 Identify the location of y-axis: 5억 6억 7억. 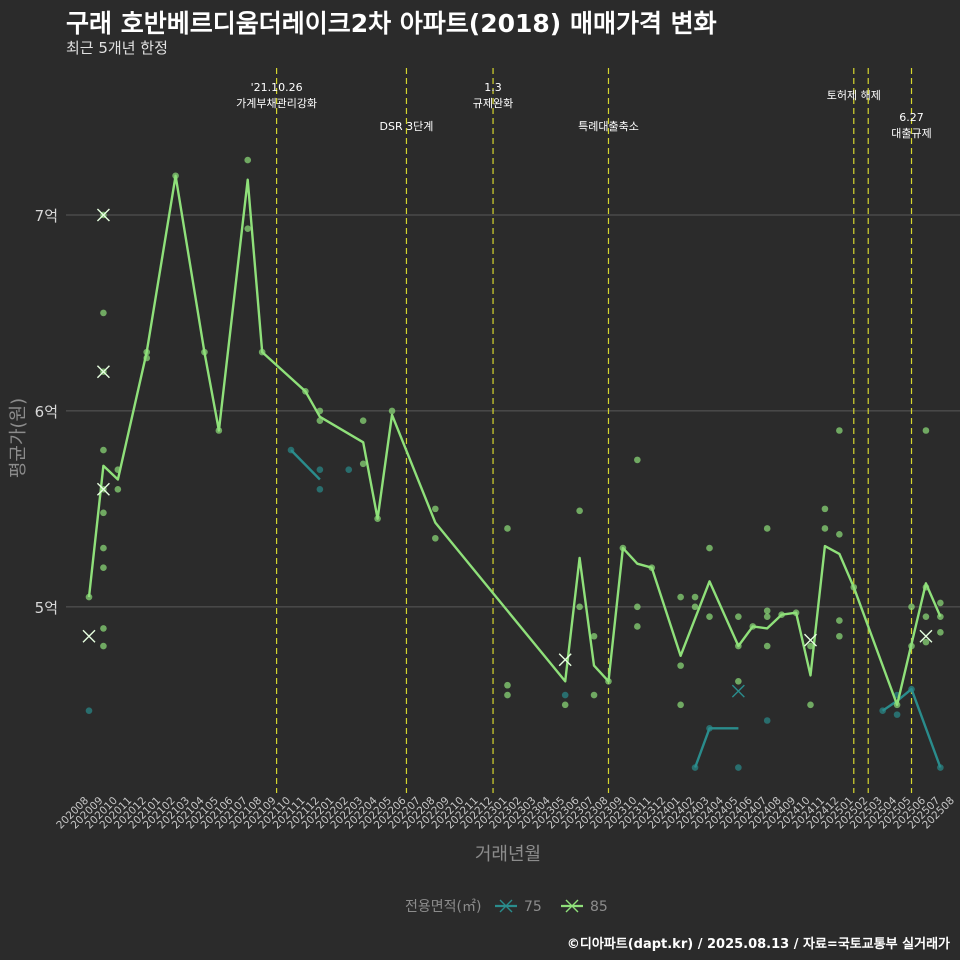
(46, 412).